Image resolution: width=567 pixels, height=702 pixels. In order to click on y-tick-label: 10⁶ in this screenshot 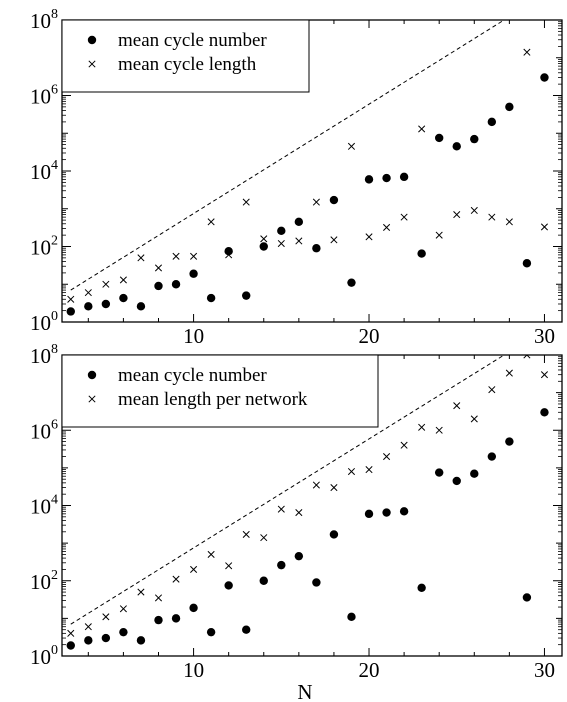, I will do `click(44, 430)`.